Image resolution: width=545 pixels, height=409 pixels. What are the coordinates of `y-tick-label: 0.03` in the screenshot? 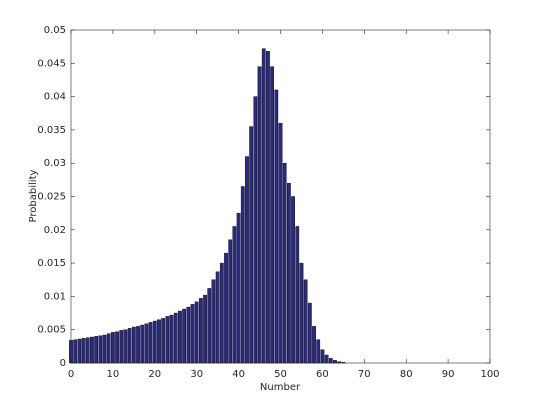 It's located at (55, 163).